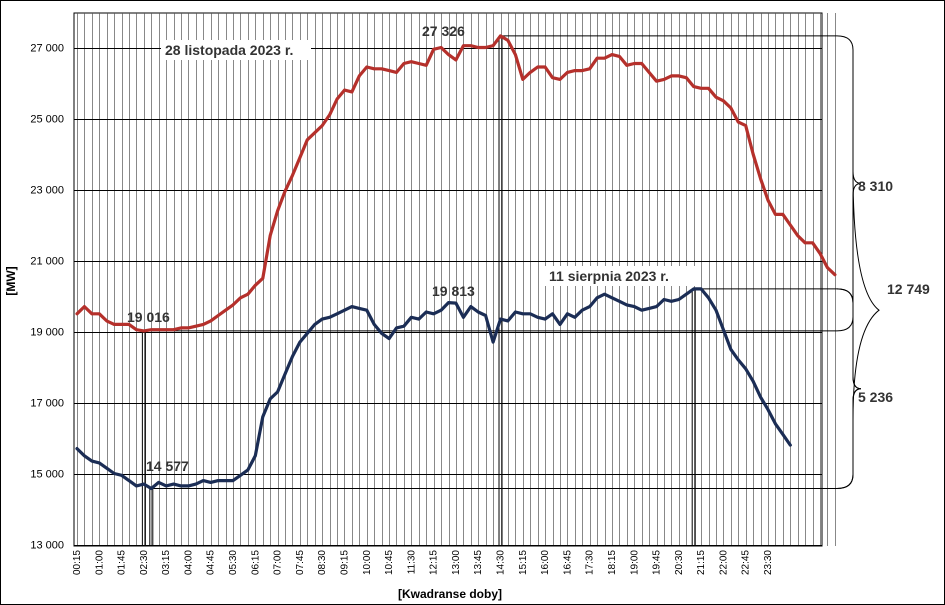 The image size is (945, 605). I want to click on x-tick-label: 01:00, so click(99, 562).